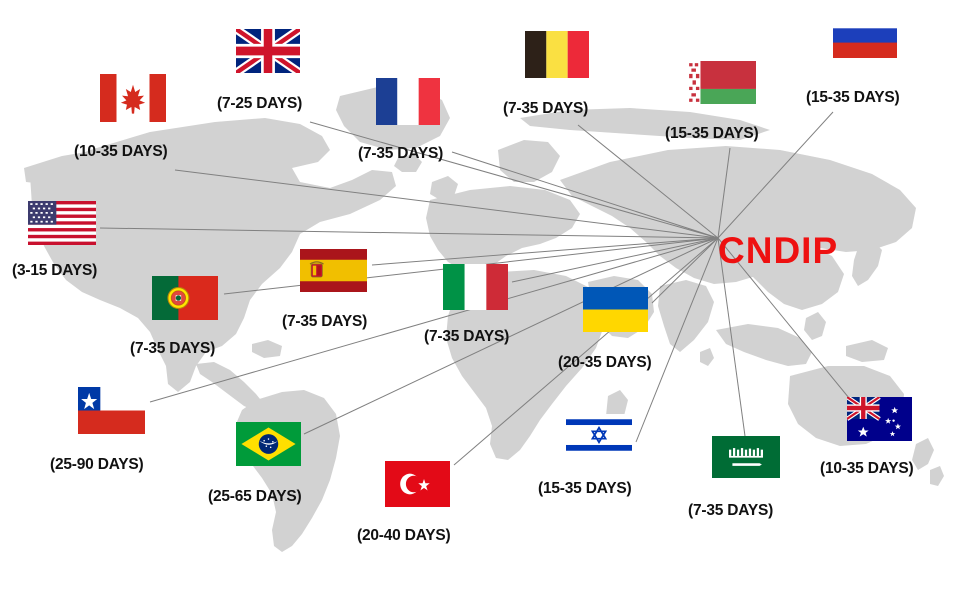 The image size is (960, 600). What do you see at coordinates (605, 362) in the screenshot?
I see `delivery-time-label: (20-35 DAYS)` at bounding box center [605, 362].